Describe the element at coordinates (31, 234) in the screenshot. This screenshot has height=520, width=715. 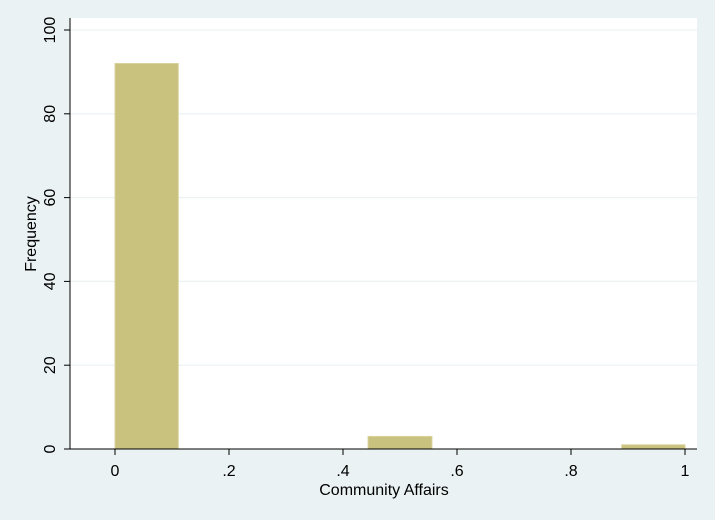
I see `y-axis-title: Frequency` at that location.